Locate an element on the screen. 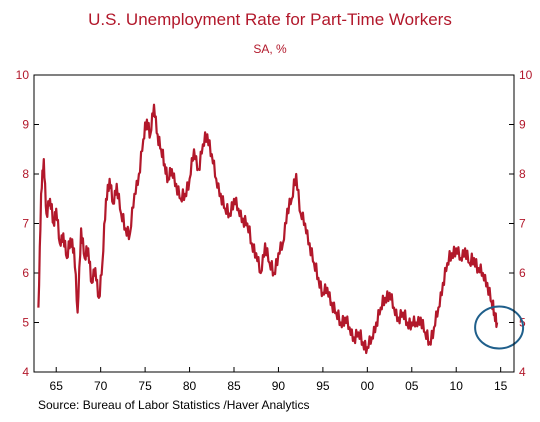 The width and height of the screenshot is (540, 422). y-tick-label-right: 8 is located at coordinates (522, 174).